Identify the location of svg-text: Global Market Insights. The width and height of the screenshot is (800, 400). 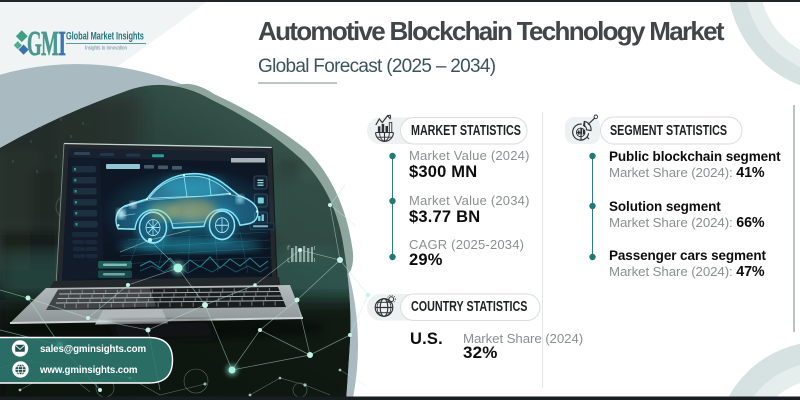
(105, 36).